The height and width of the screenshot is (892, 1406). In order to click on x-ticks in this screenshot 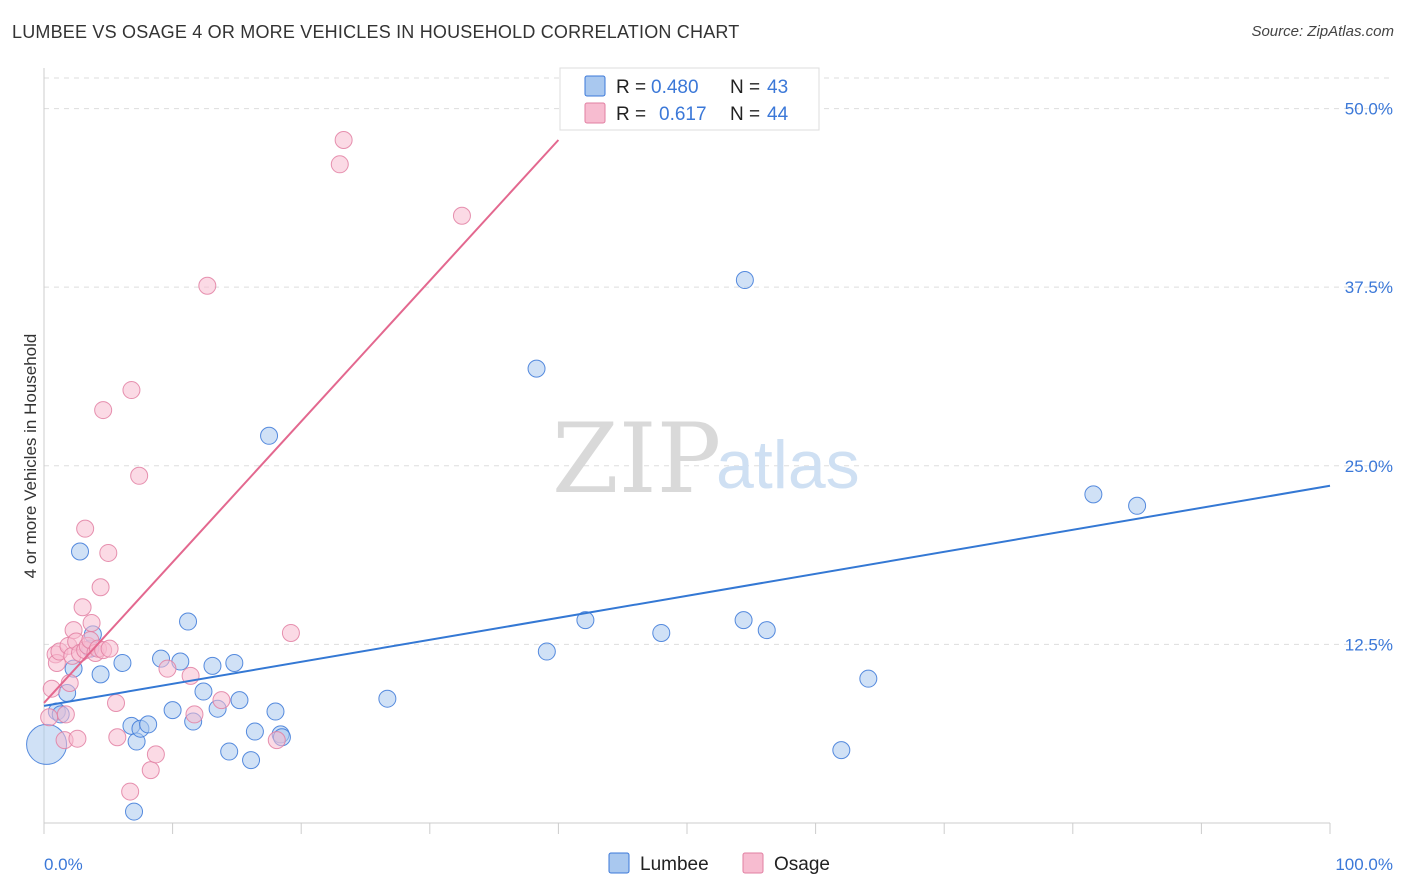, I will do `click(687, 828)`.